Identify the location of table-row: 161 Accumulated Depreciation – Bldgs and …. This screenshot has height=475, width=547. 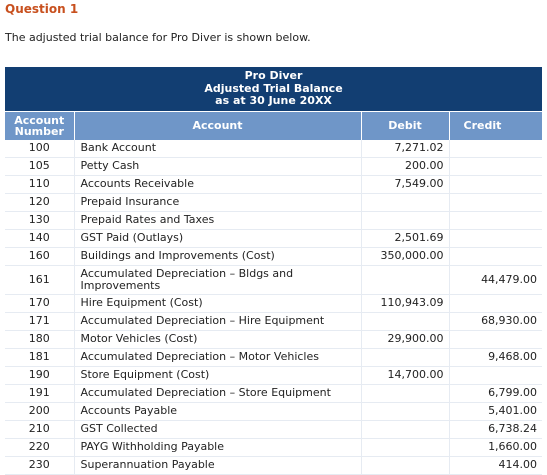
(274, 280).